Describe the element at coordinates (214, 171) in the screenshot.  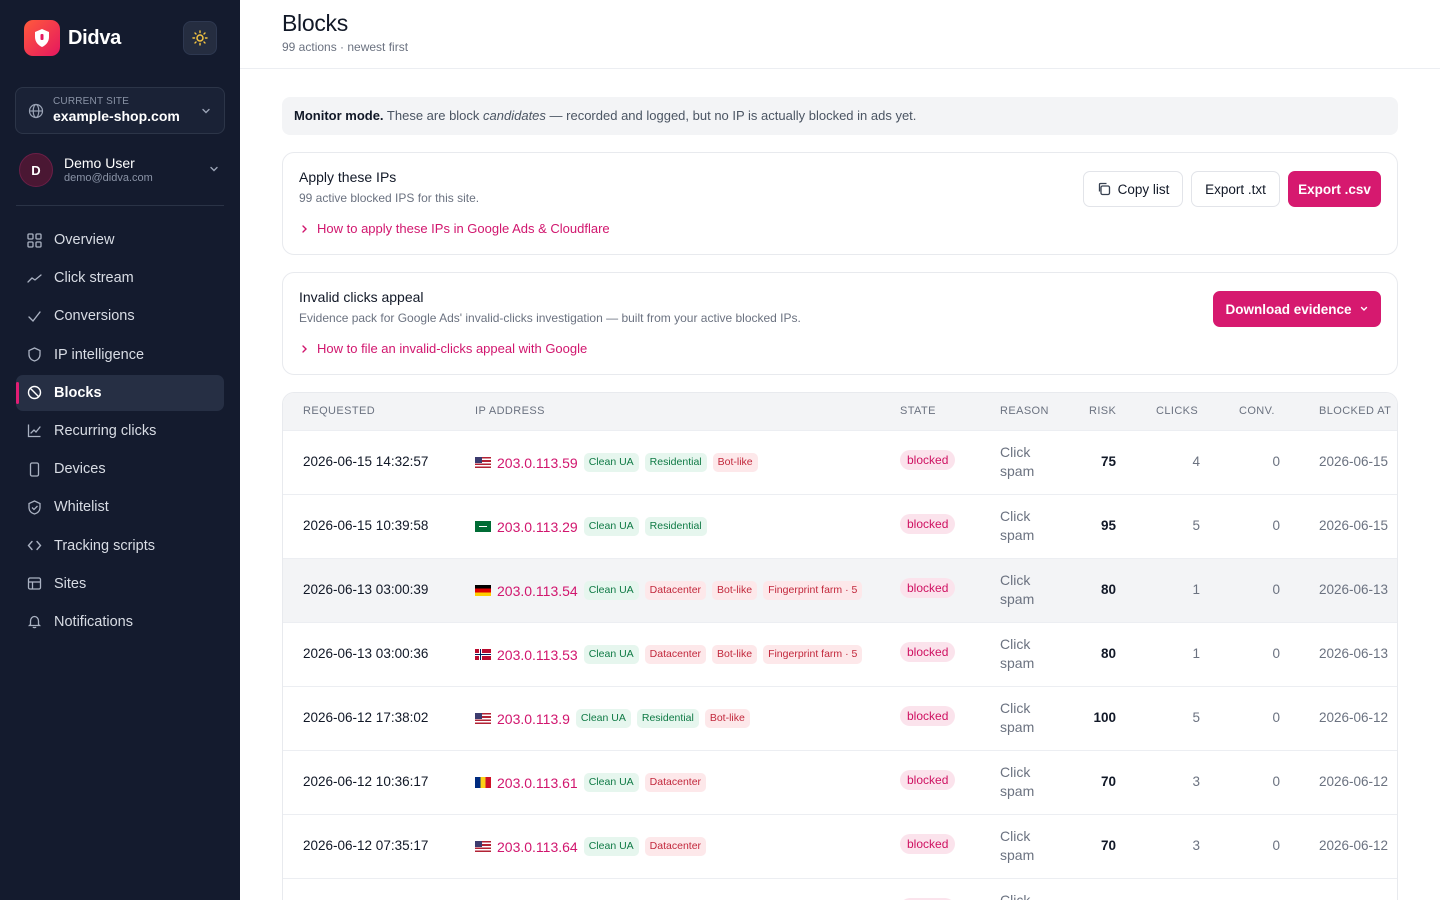
I see `chevron-down-icon` at that location.